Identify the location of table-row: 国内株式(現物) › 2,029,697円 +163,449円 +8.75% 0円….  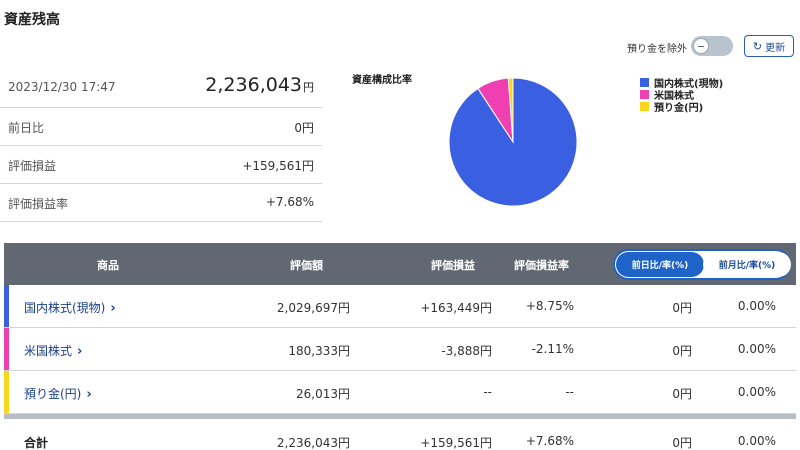
(400, 306).